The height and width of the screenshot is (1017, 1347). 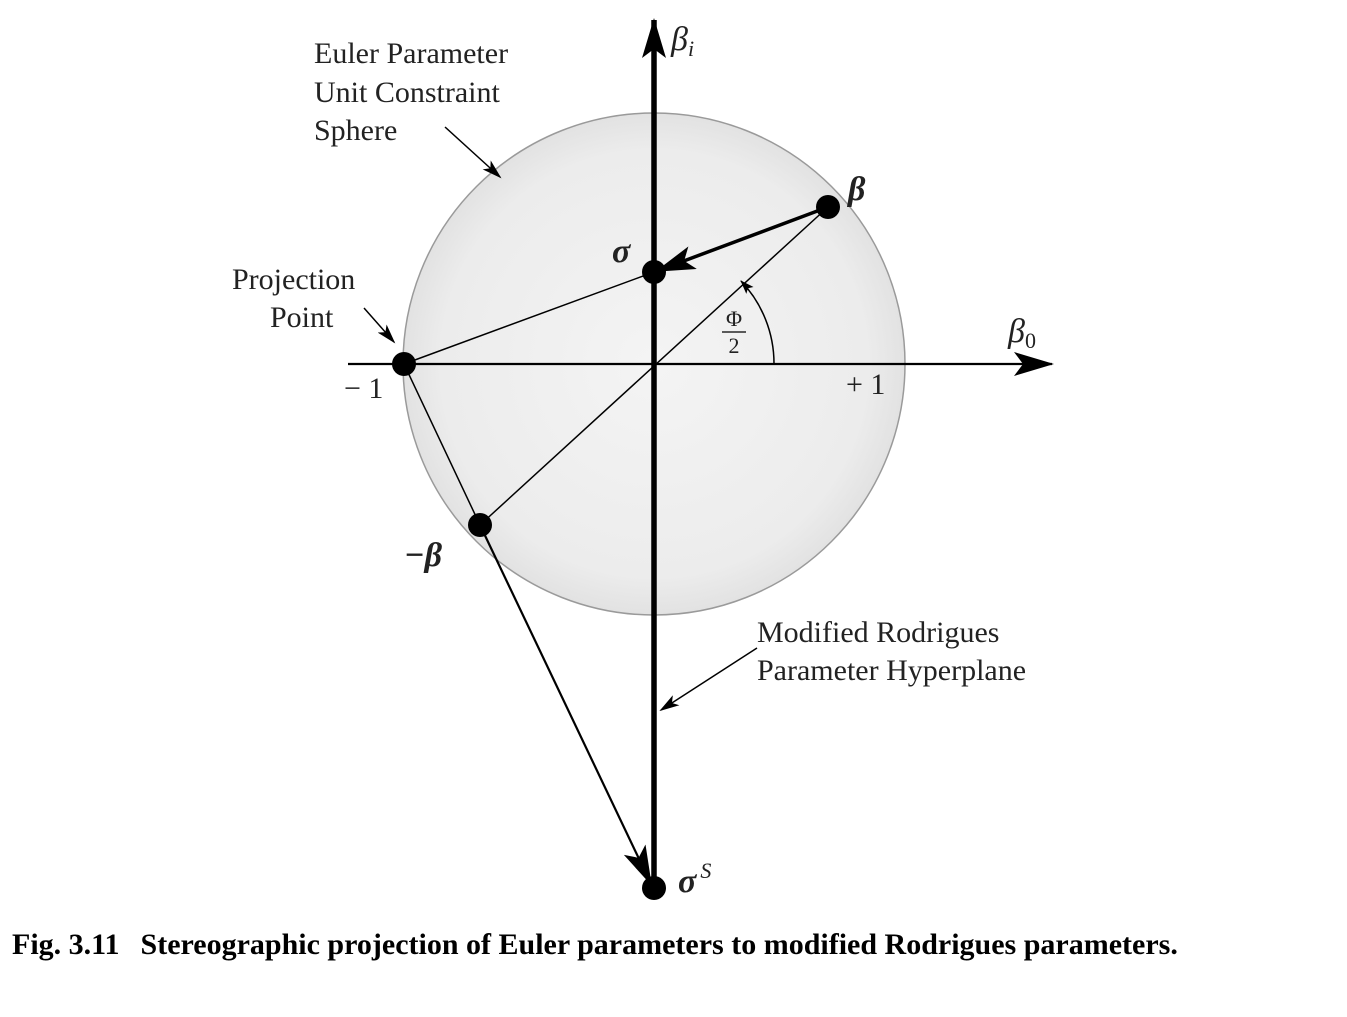 What do you see at coordinates (654, 272) in the screenshot?
I see `sigma-point` at bounding box center [654, 272].